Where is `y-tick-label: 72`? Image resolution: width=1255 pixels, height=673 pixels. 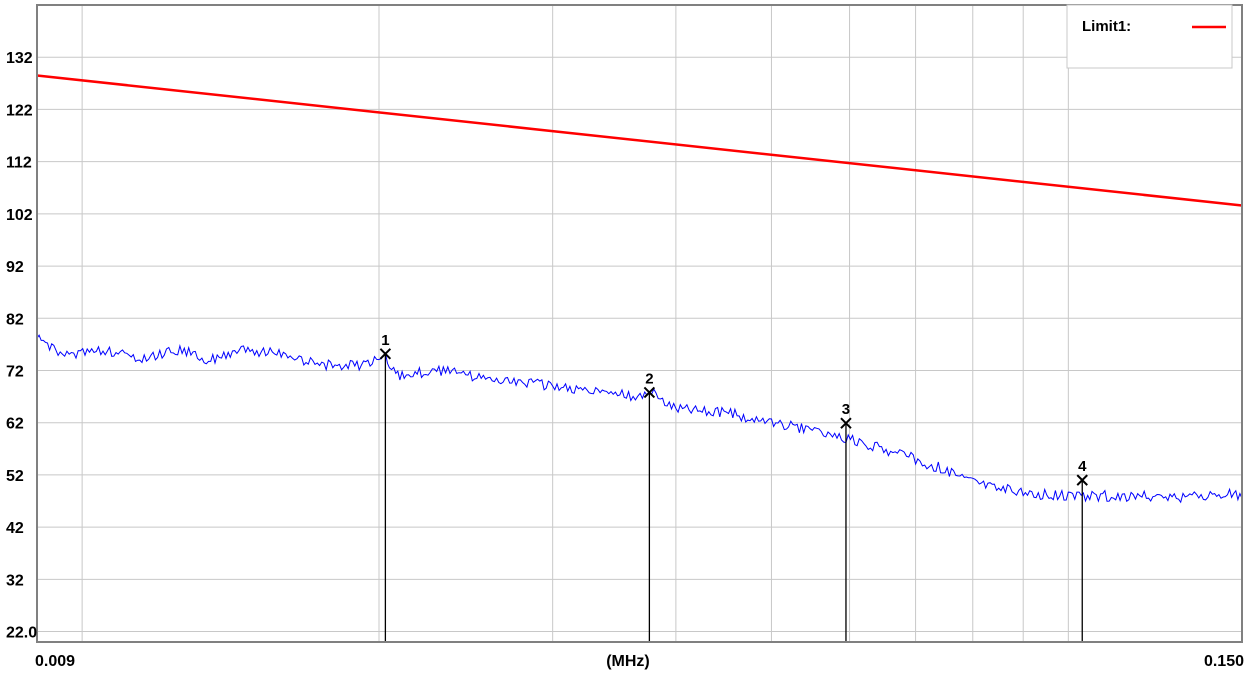
y-tick-label: 72 is located at coordinates (15, 371).